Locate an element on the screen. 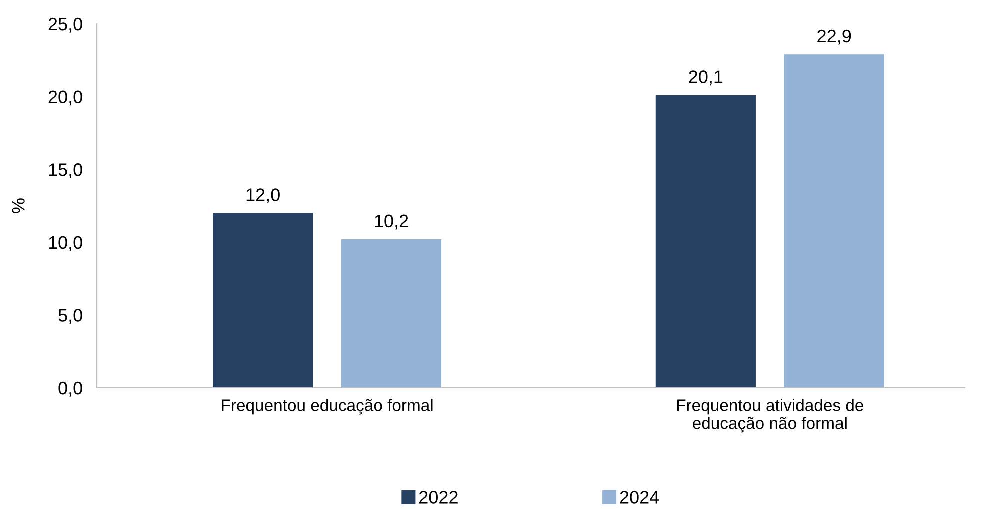  data-label: 10,2 is located at coordinates (391, 222).